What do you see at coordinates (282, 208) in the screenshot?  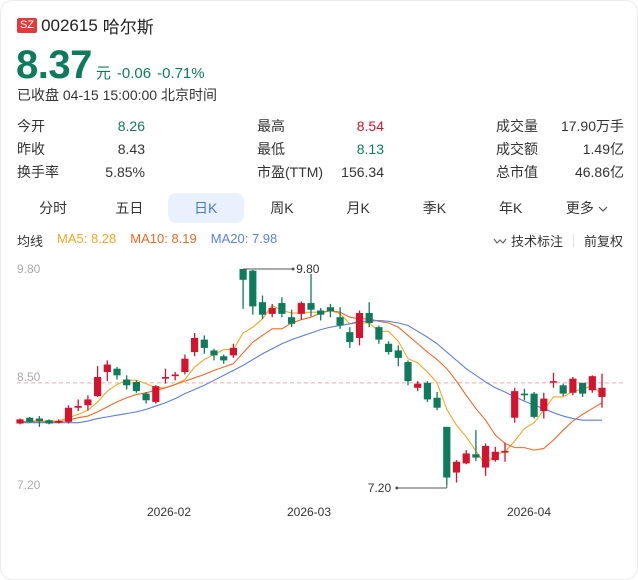 I see `tab-weekly-k: 周K` at bounding box center [282, 208].